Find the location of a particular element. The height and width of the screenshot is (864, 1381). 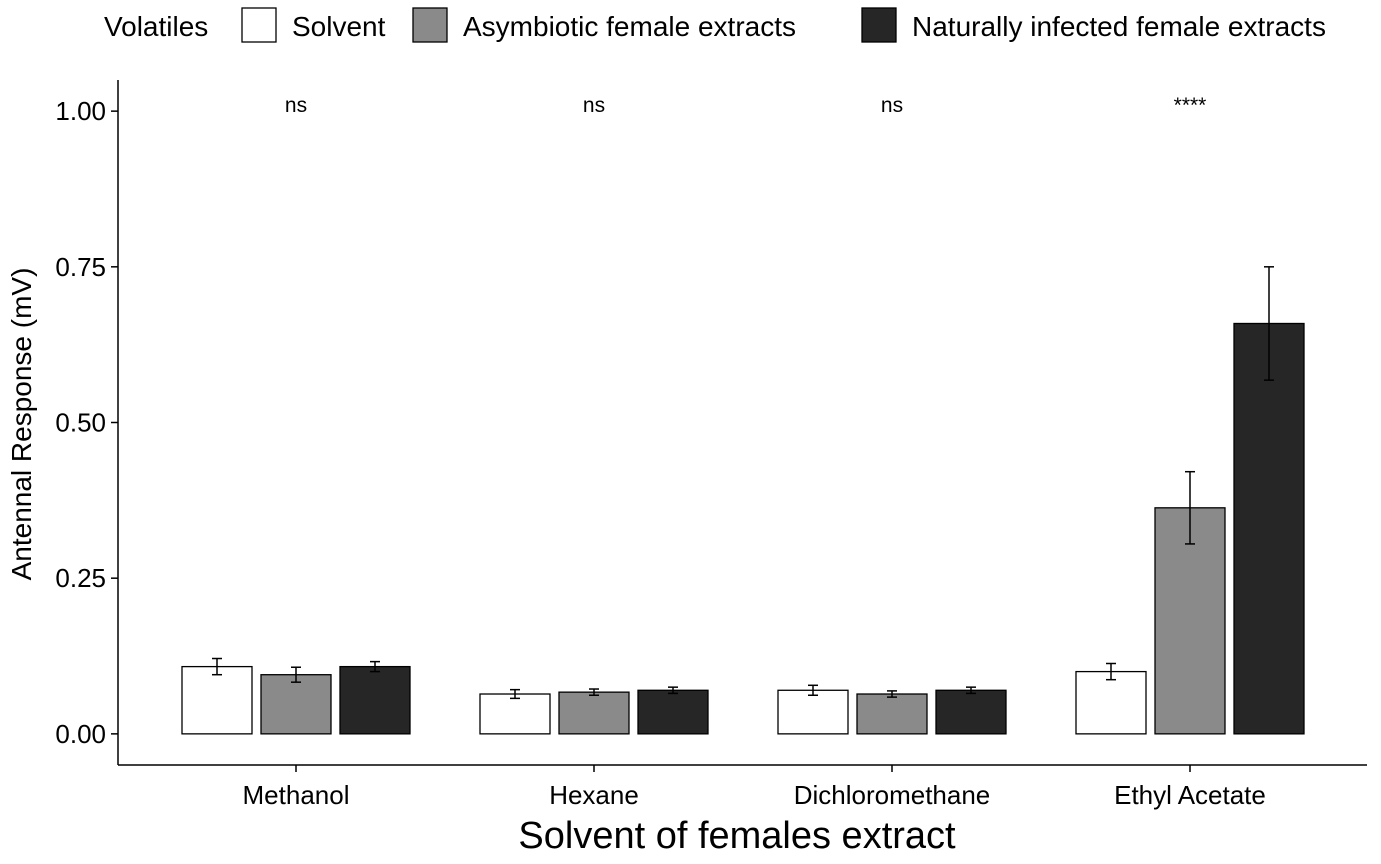

bar-ethyl-acetate-naturally-infected-female-extracts is located at coordinates (1269, 528).